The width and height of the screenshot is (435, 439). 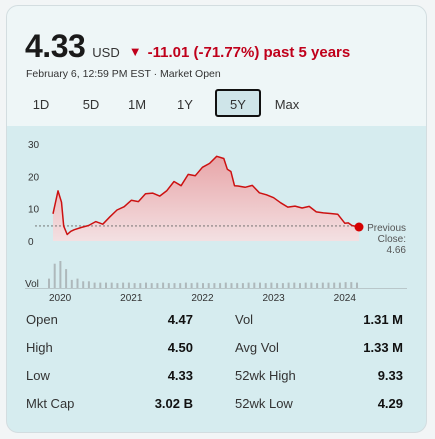 I want to click on previous-close-label: Close:, so click(x=392, y=239).